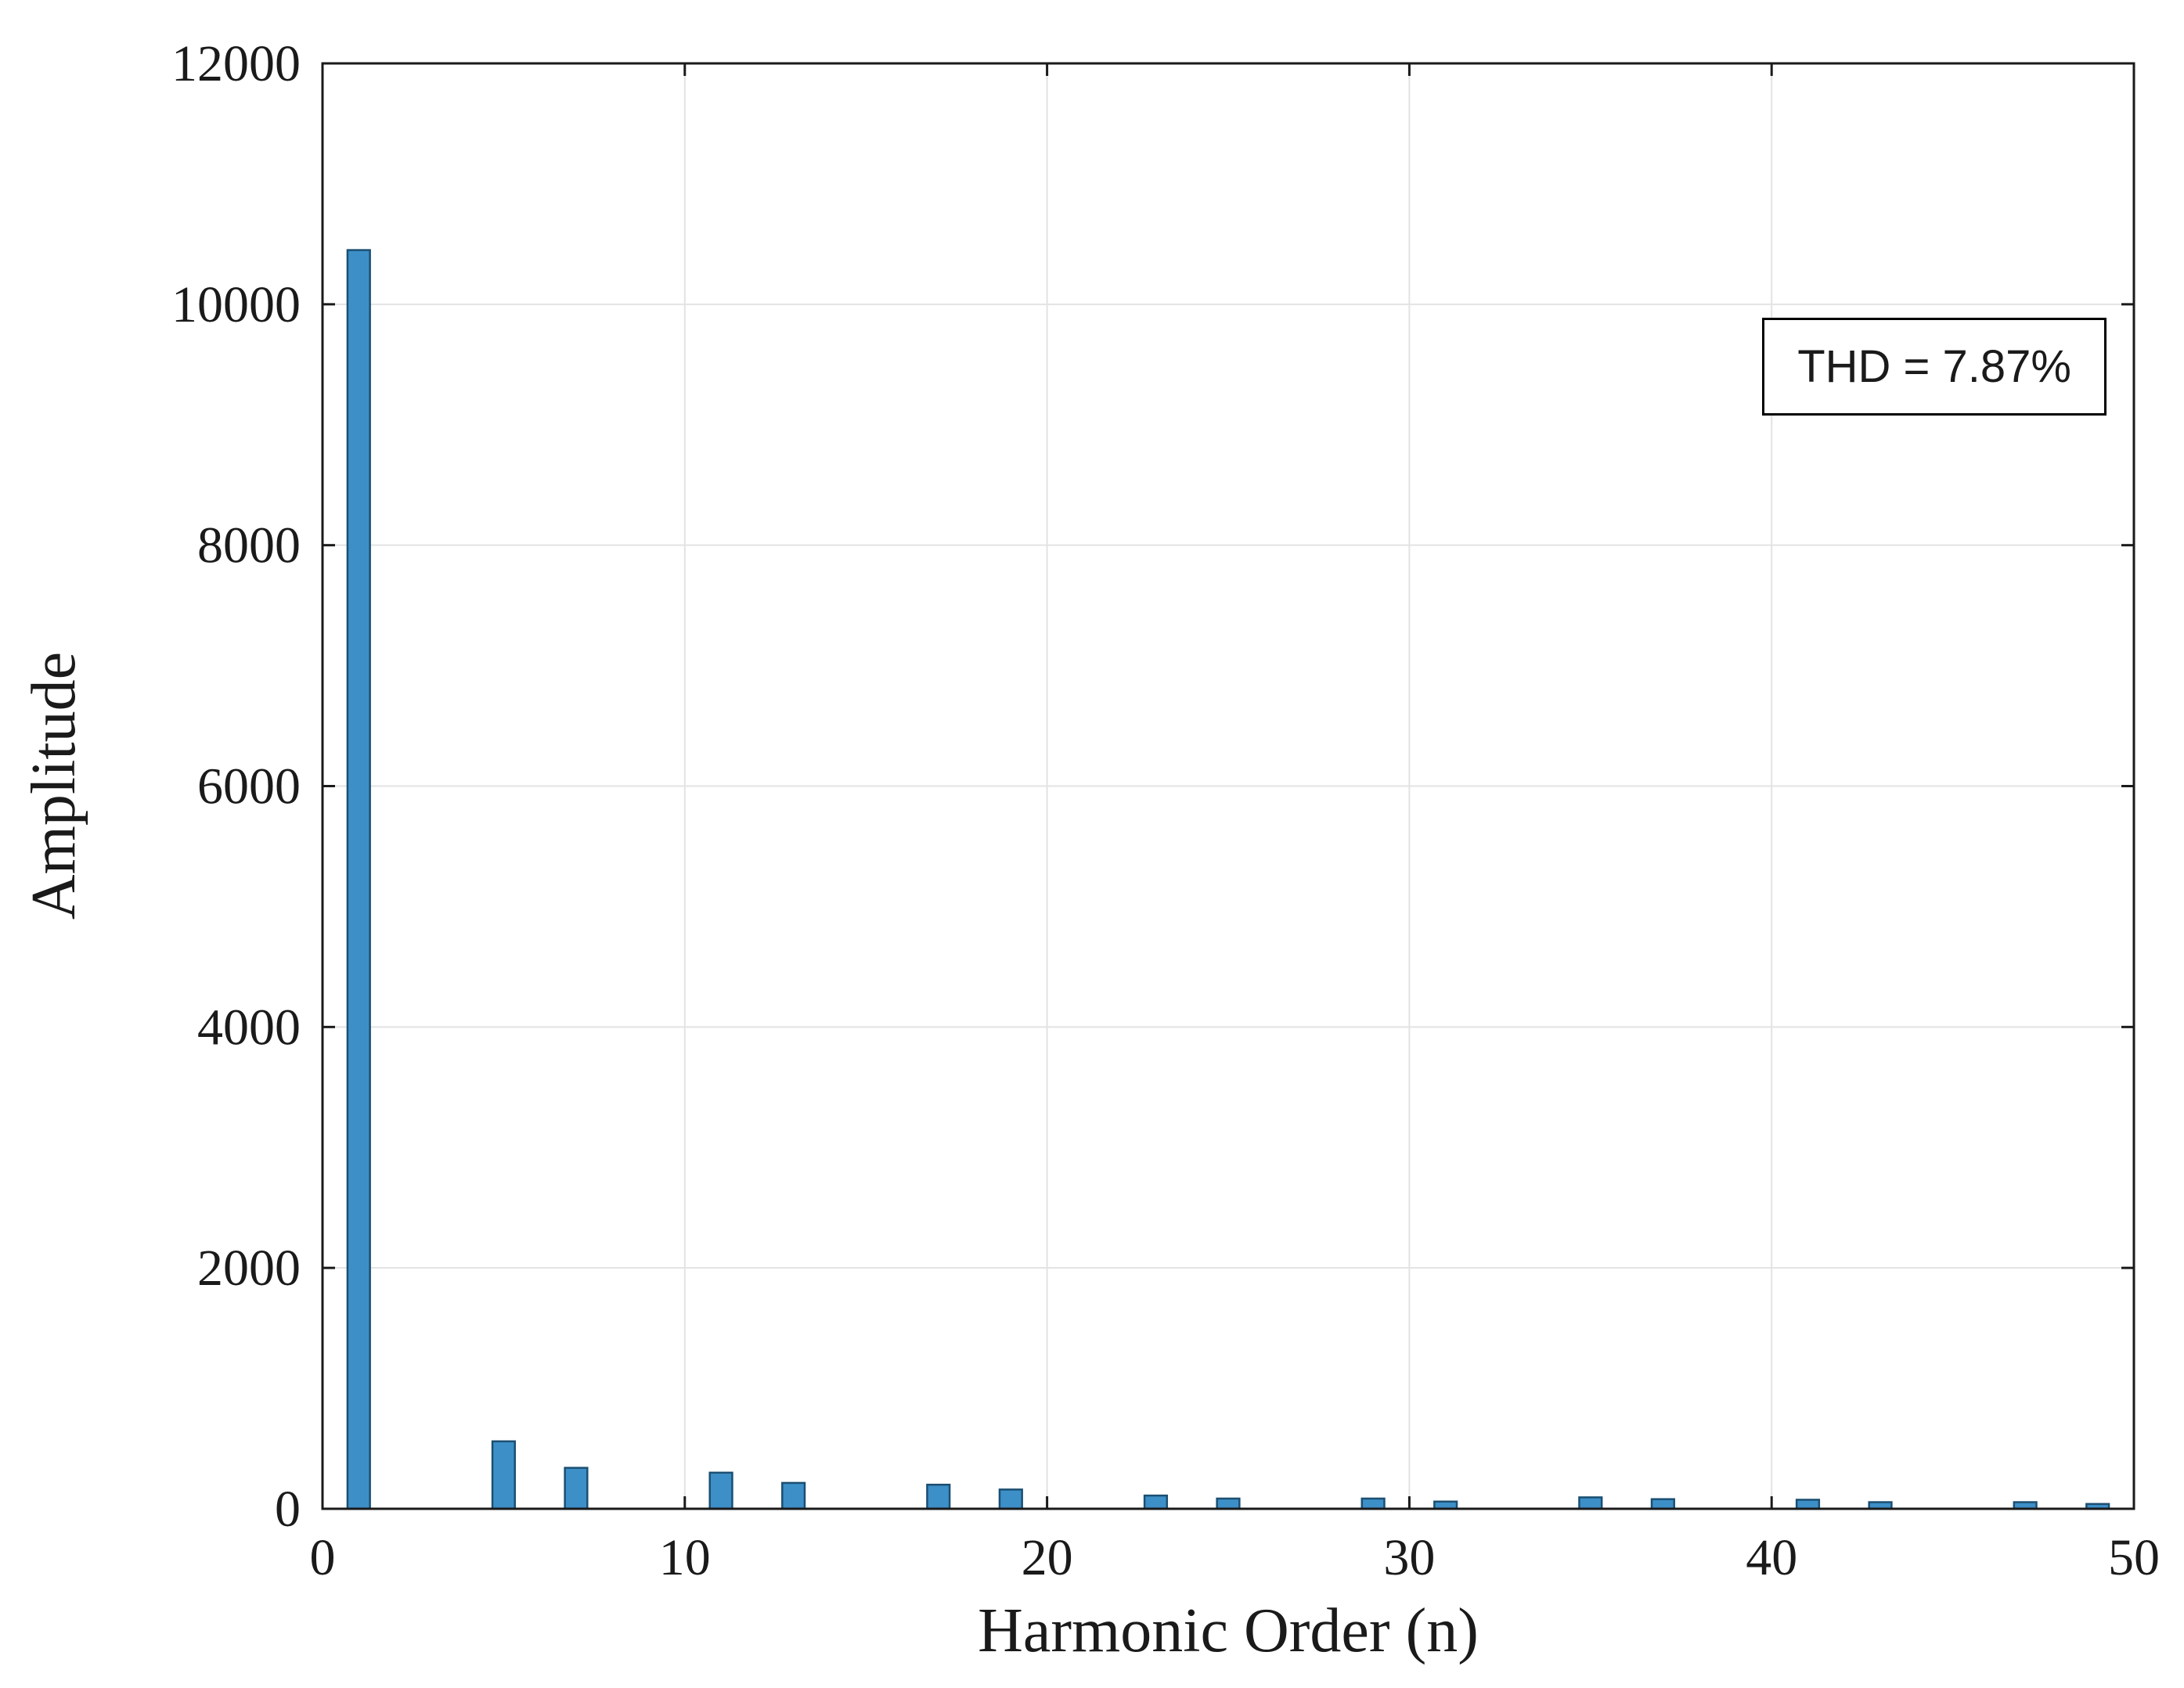 The image size is (2184, 1688). I want to click on y-tick-label: 2000, so click(249, 1269).